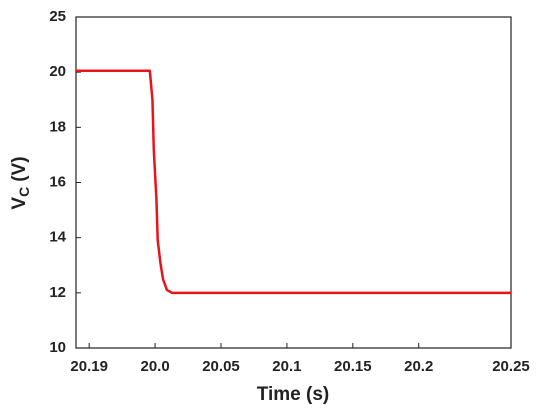  I want to click on x-tick-label: 20.19, so click(89, 366).